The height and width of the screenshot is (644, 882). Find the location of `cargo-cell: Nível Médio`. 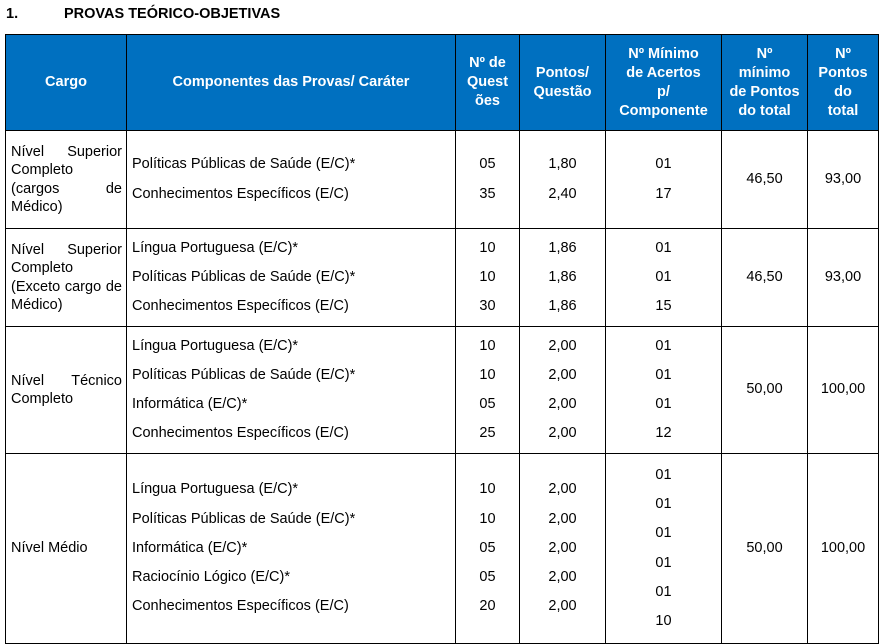

cargo-cell: Nível Médio is located at coordinates (66, 548).